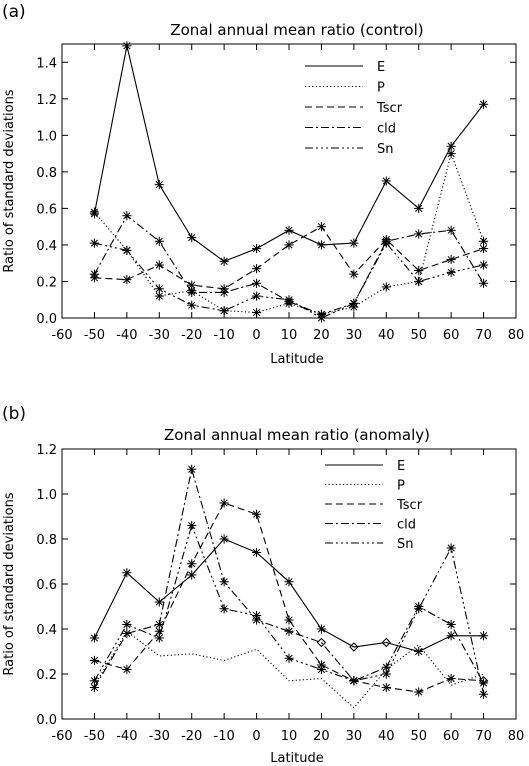  Describe the element at coordinates (406, 525) in the screenshot. I see `legend-label: cld` at that location.